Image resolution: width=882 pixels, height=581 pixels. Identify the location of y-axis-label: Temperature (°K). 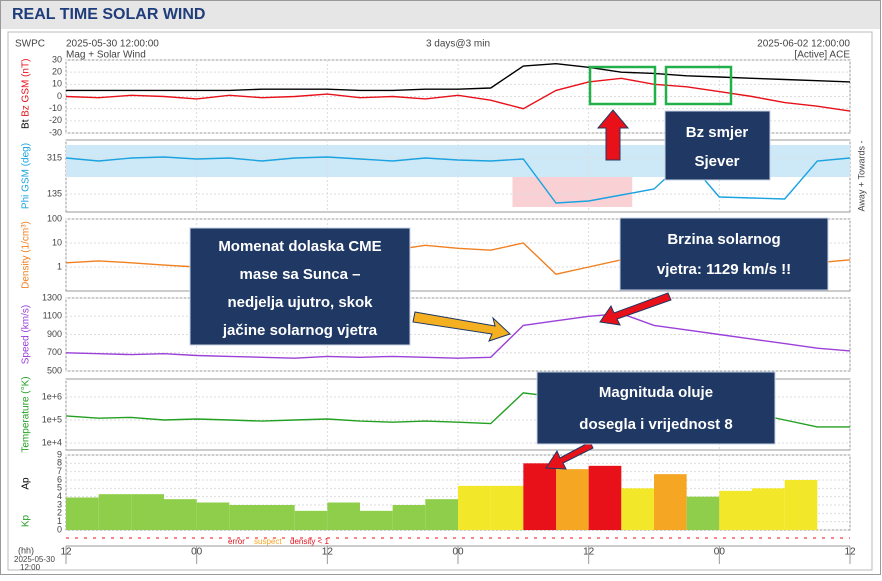
(26, 414).